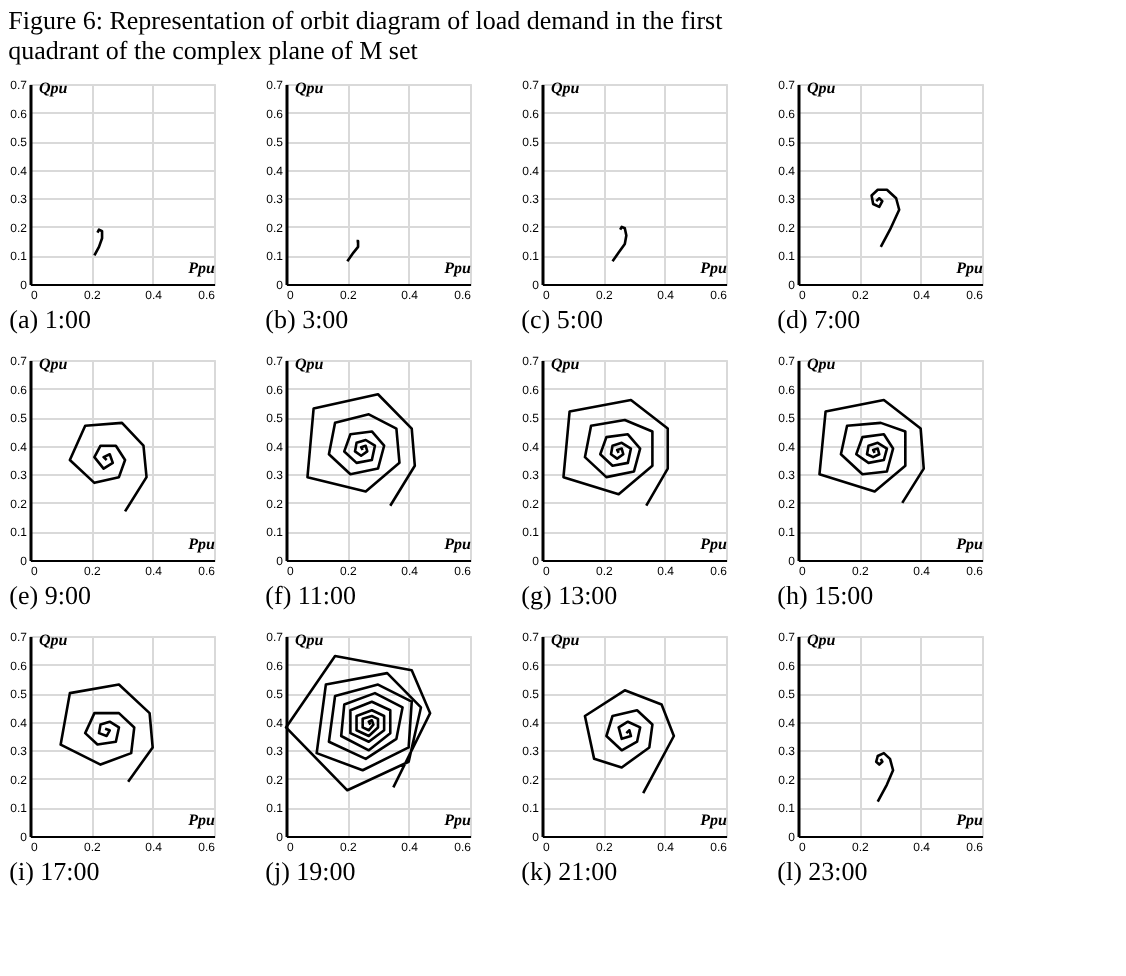 The width and height of the screenshot is (1126, 976). I want to click on text: (k) 21:00, so click(569, 871).